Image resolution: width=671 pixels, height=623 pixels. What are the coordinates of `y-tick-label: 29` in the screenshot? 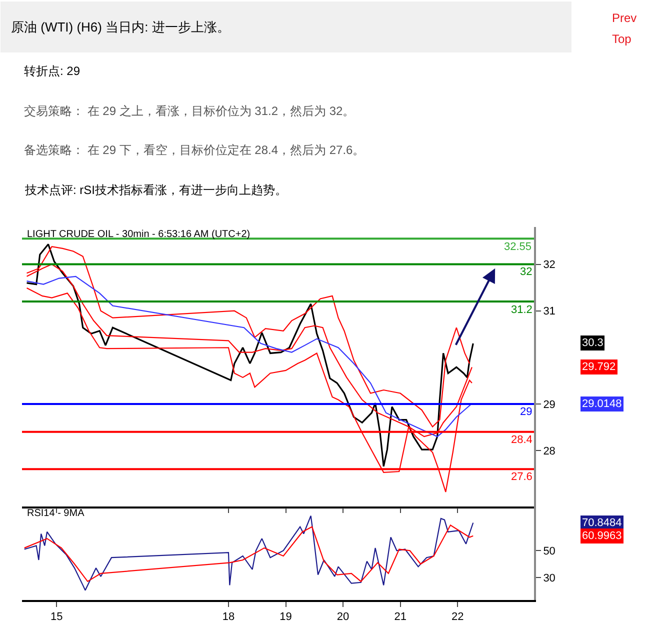 It's located at (549, 404).